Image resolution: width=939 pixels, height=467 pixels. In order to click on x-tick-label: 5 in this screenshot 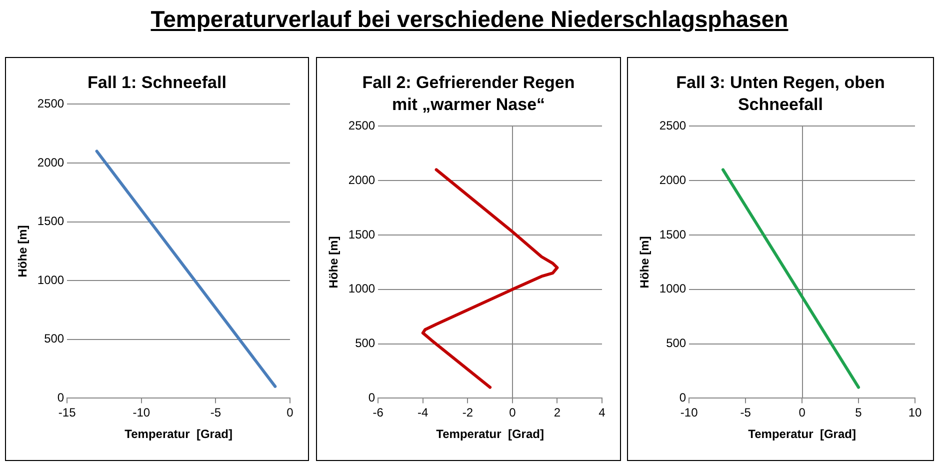, I will do `click(858, 413)`.